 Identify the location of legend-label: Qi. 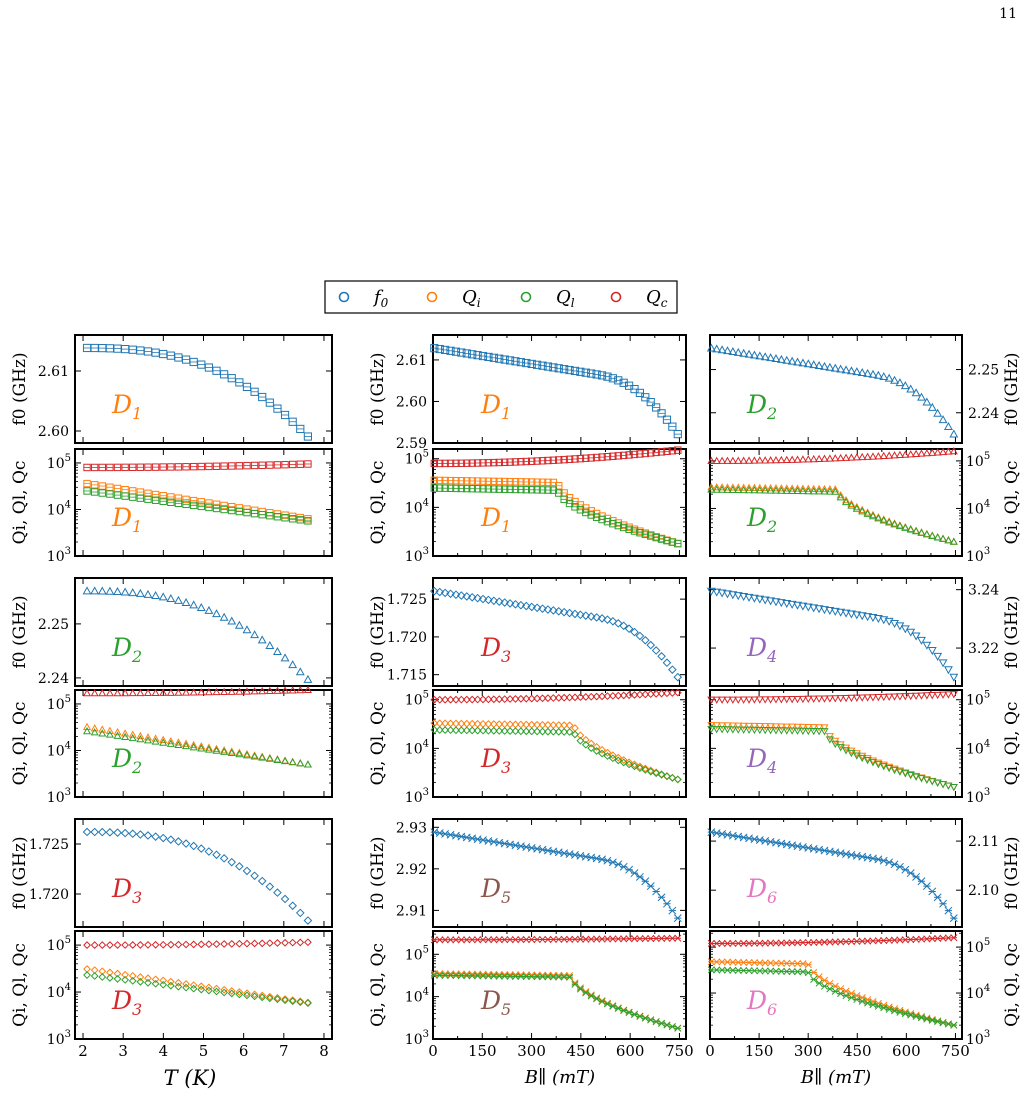
(471, 298).